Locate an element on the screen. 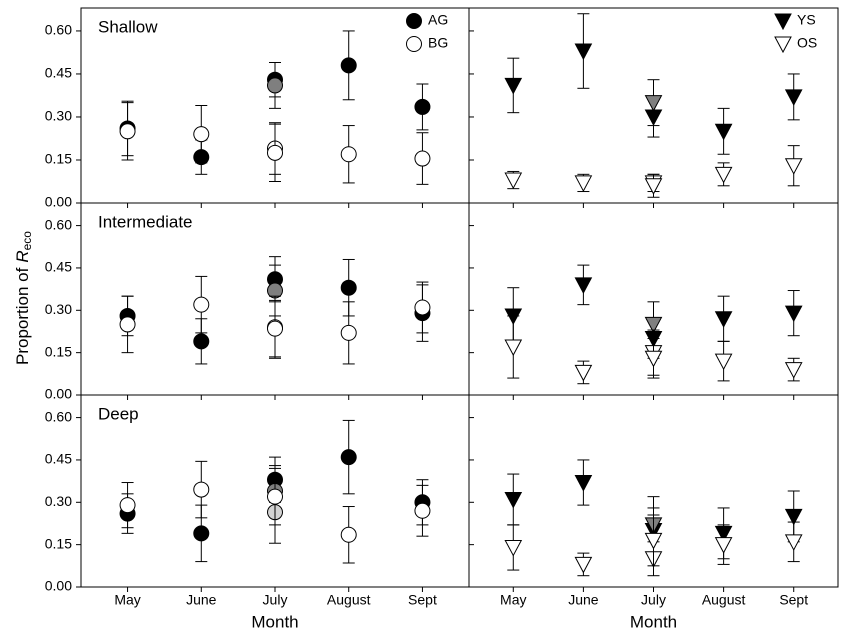  y-axis-label-text: Proportion of is located at coordinates (22, 316).